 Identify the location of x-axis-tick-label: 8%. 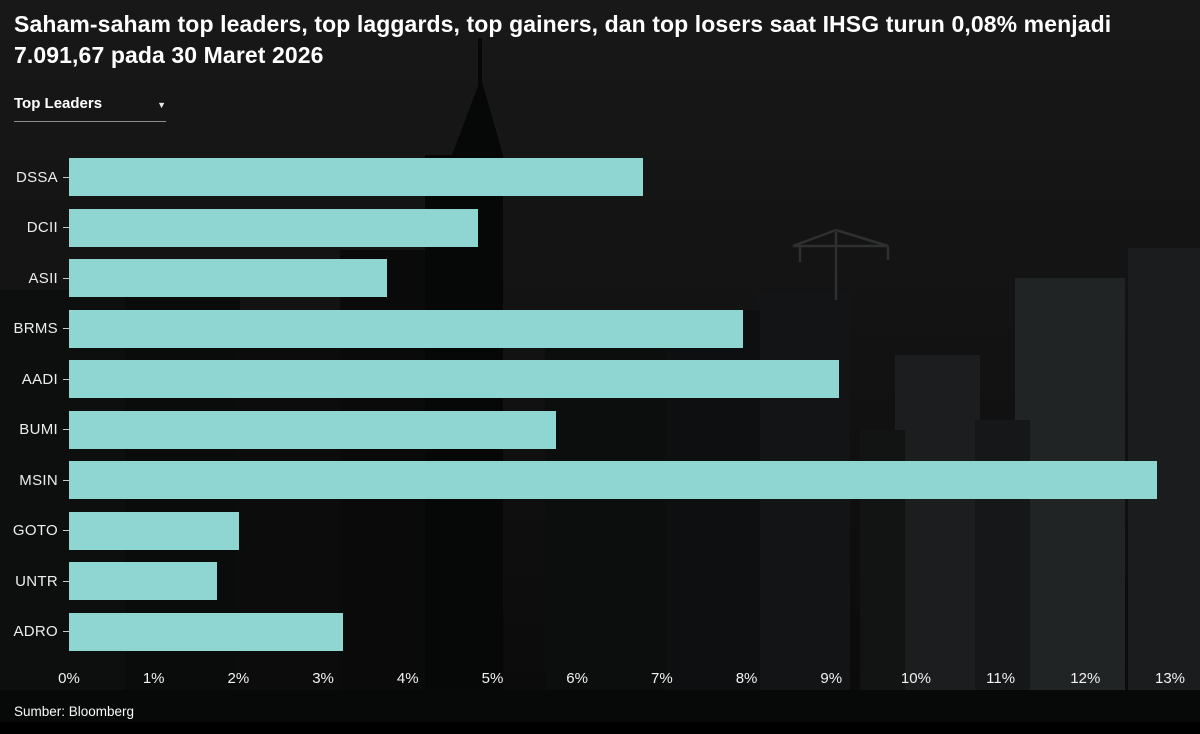
(746, 678).